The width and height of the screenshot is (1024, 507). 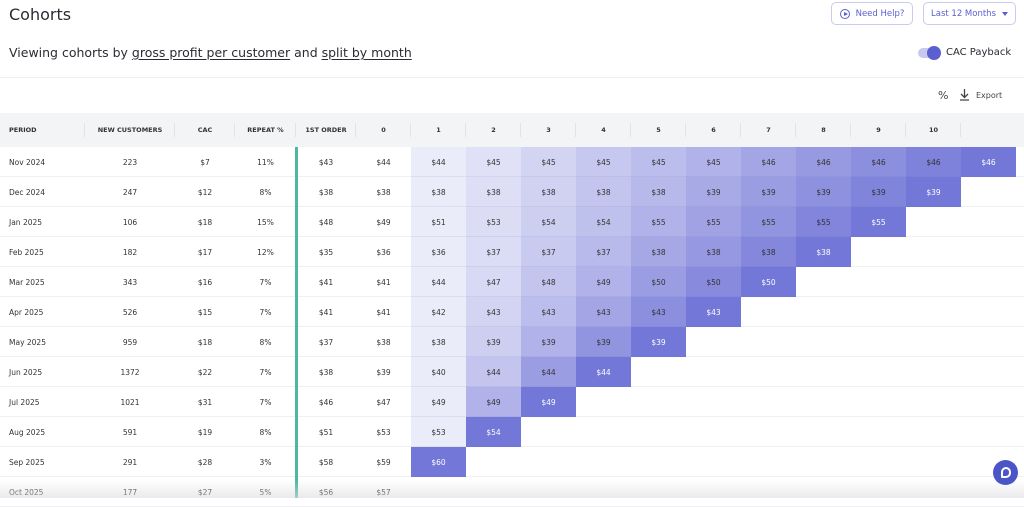 What do you see at coordinates (27, 162) in the screenshot?
I see `table-cell: Nov 2024` at bounding box center [27, 162].